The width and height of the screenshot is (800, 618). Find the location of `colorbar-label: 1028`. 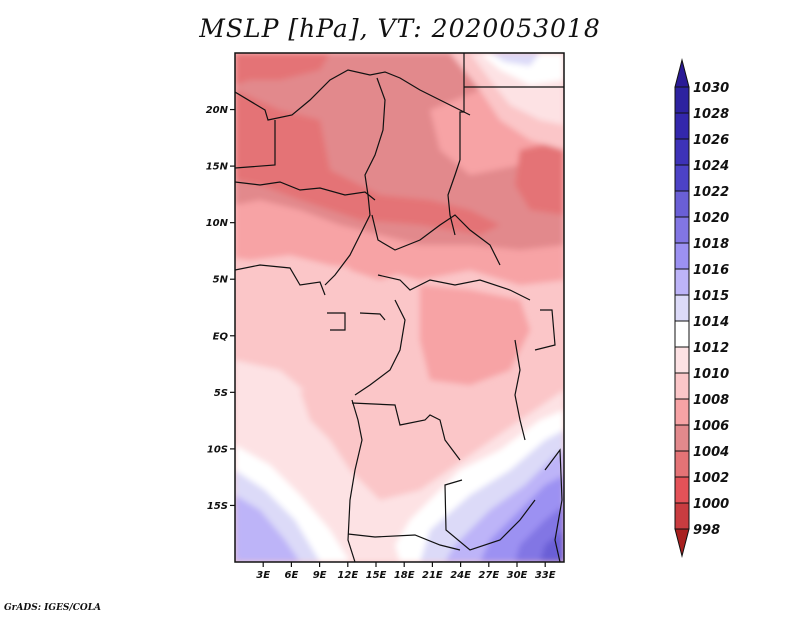

colorbar-label: 1028 is located at coordinates (711, 114).